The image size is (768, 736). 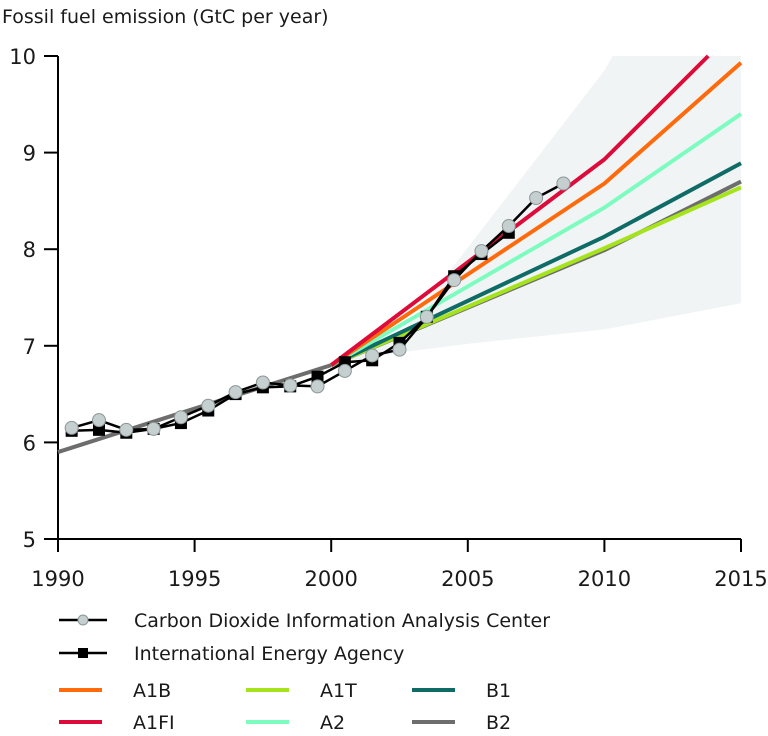 What do you see at coordinates (338, 691) in the screenshot?
I see `legend-label: A1T` at bounding box center [338, 691].